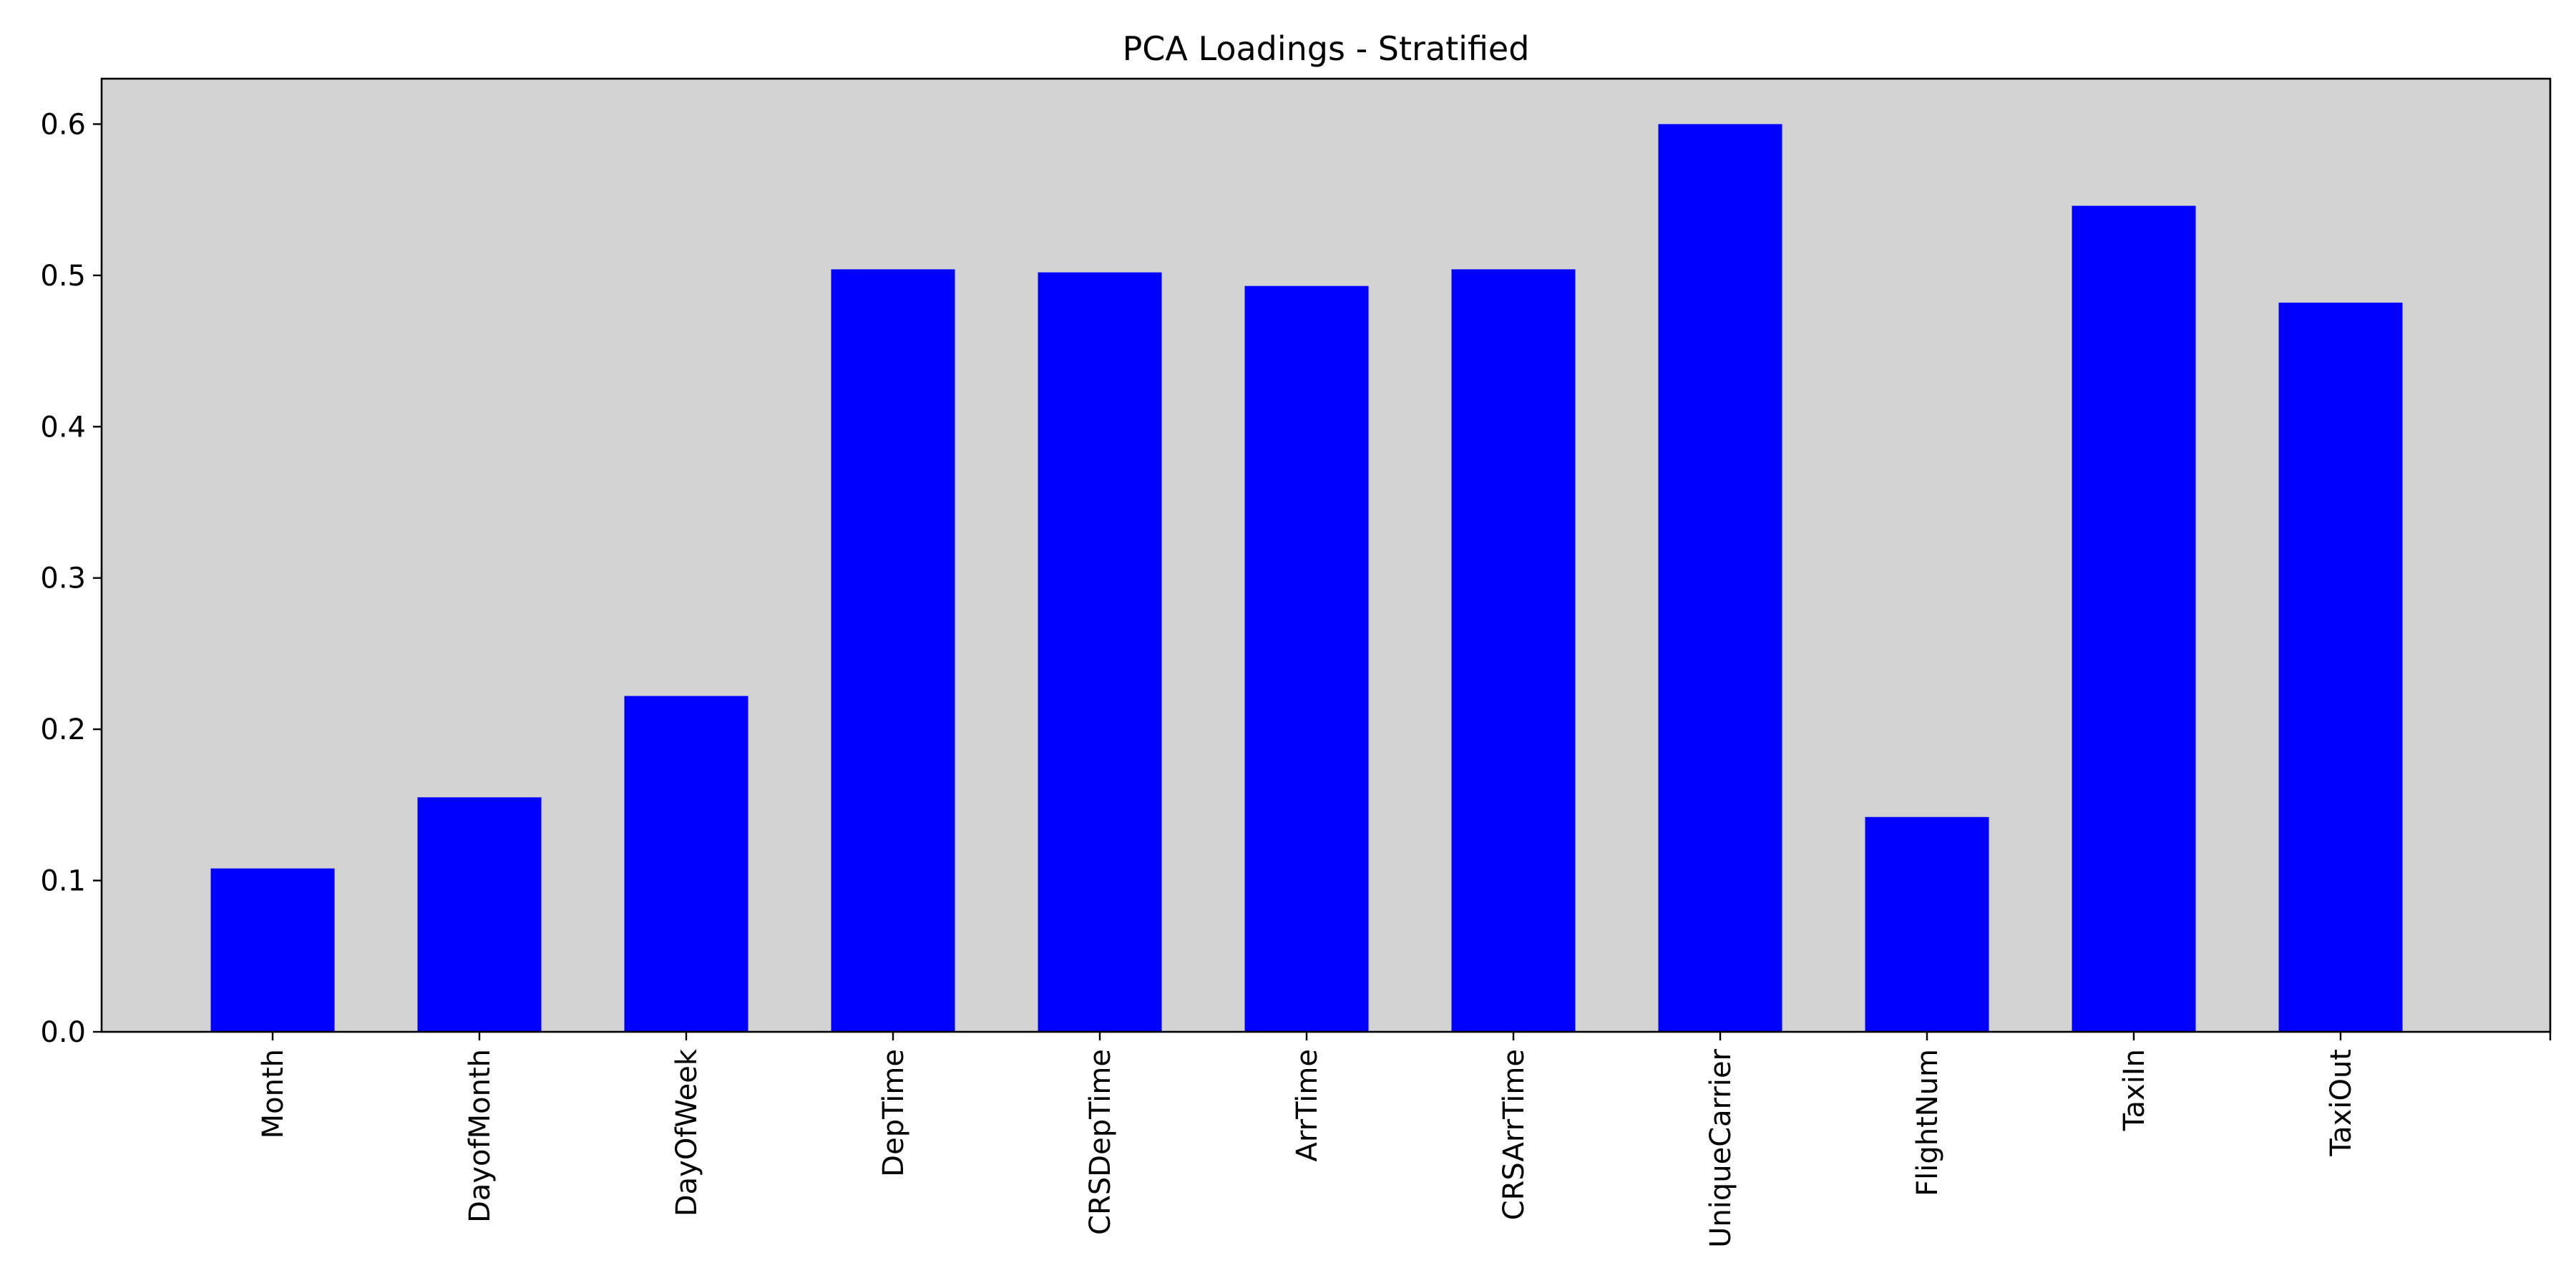 Image resolution: width=2576 pixels, height=1288 pixels. I want to click on bar-arrtime, so click(1306, 659).